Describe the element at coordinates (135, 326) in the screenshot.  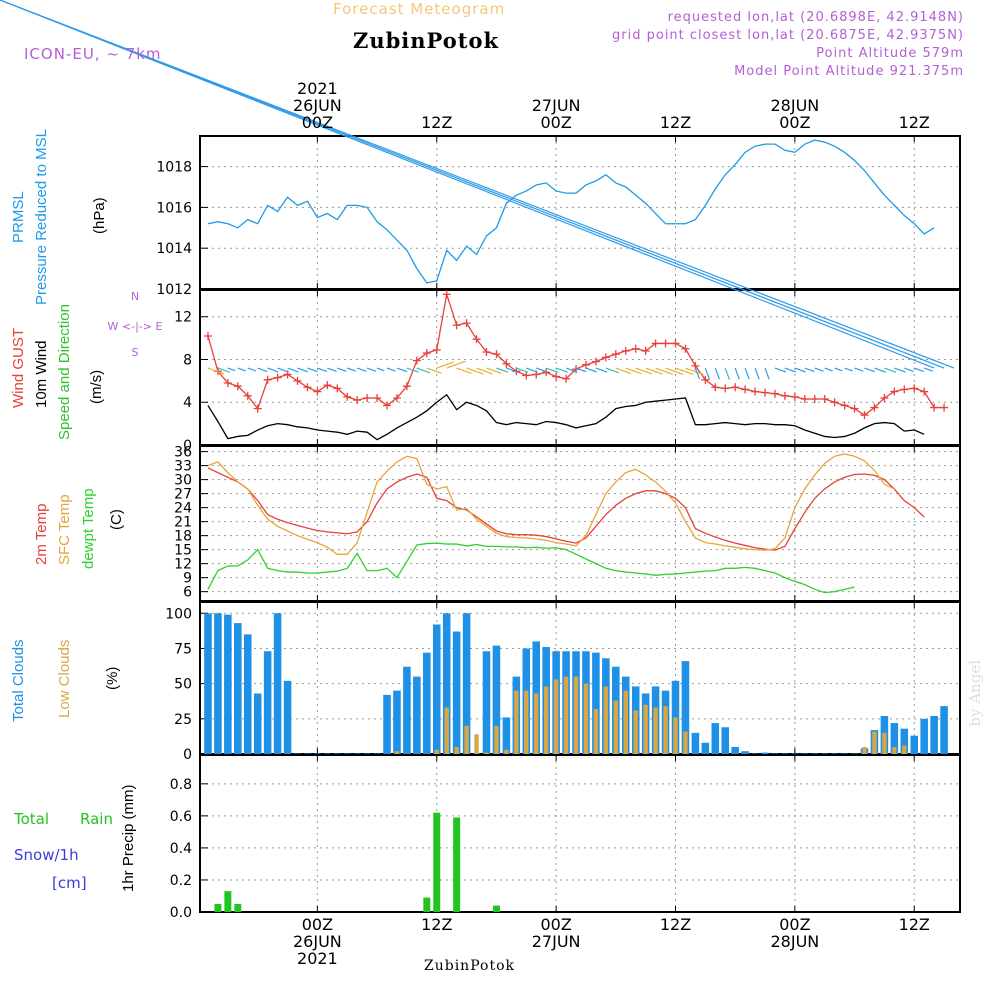
I see `compass-west-east: W <-|-> E` at that location.